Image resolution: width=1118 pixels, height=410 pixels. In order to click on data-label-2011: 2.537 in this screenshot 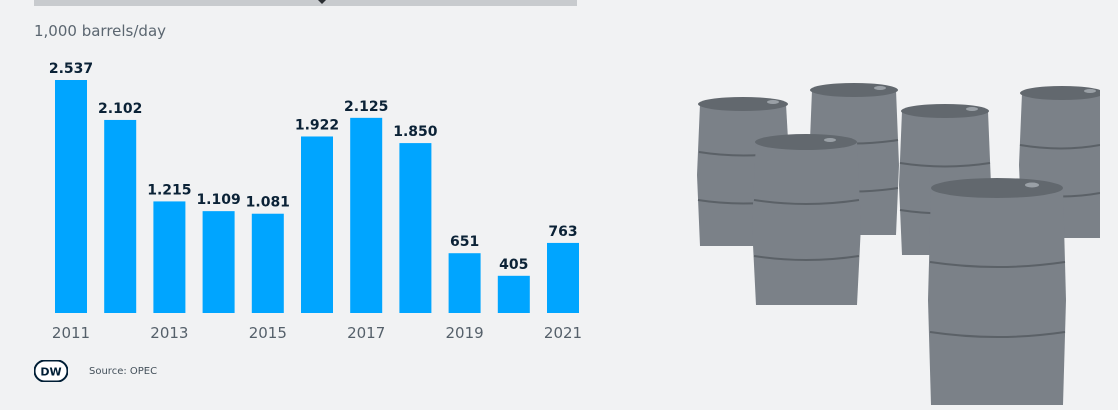, I will do `click(71, 69)`.